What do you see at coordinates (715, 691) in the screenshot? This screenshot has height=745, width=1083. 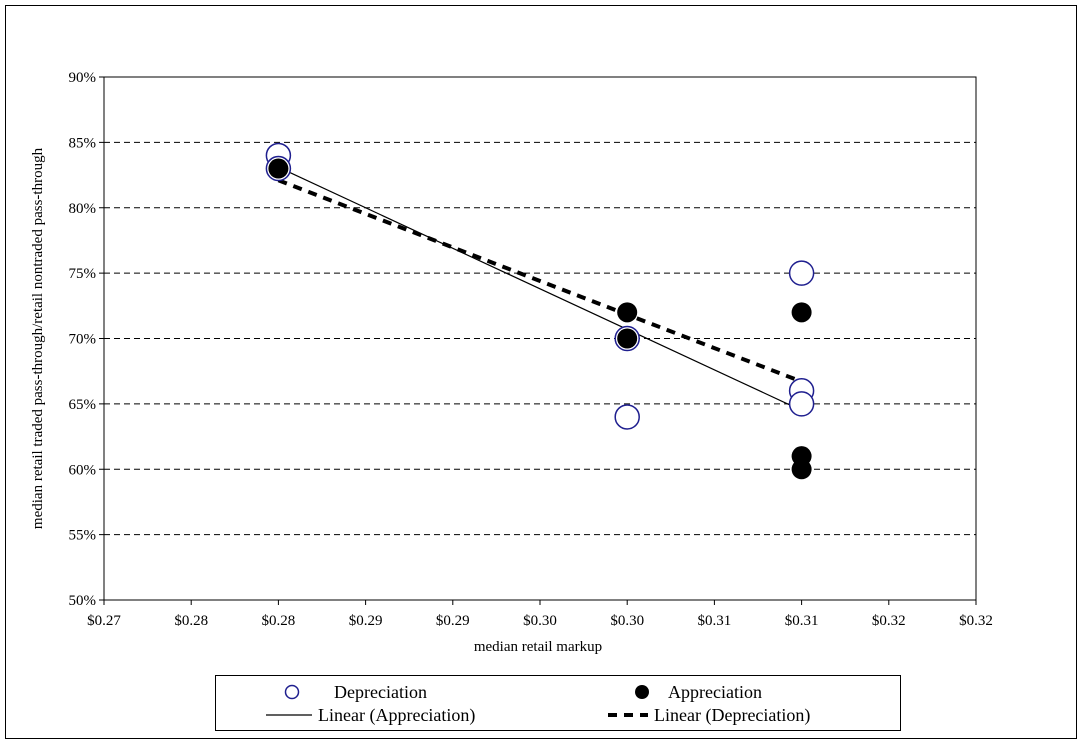 I see `legend-label-appreciation: Appreciation` at bounding box center [715, 691].